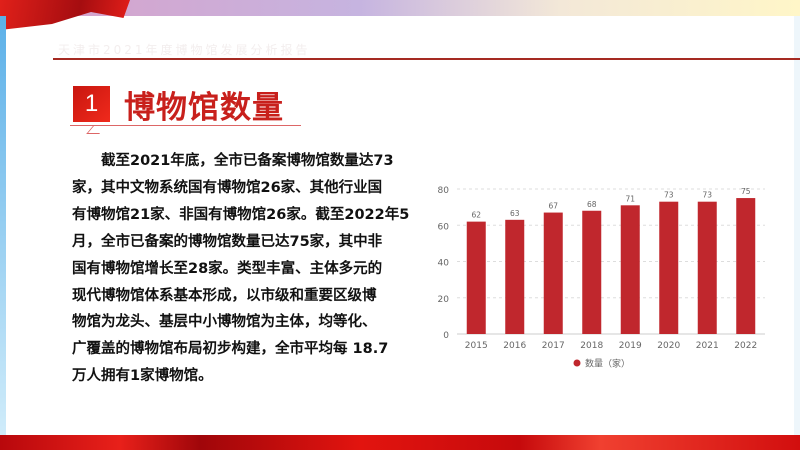 Image resolution: width=800 pixels, height=450 pixels. What do you see at coordinates (745, 346) in the screenshot?
I see `x-tick-label: 2022` at bounding box center [745, 346].